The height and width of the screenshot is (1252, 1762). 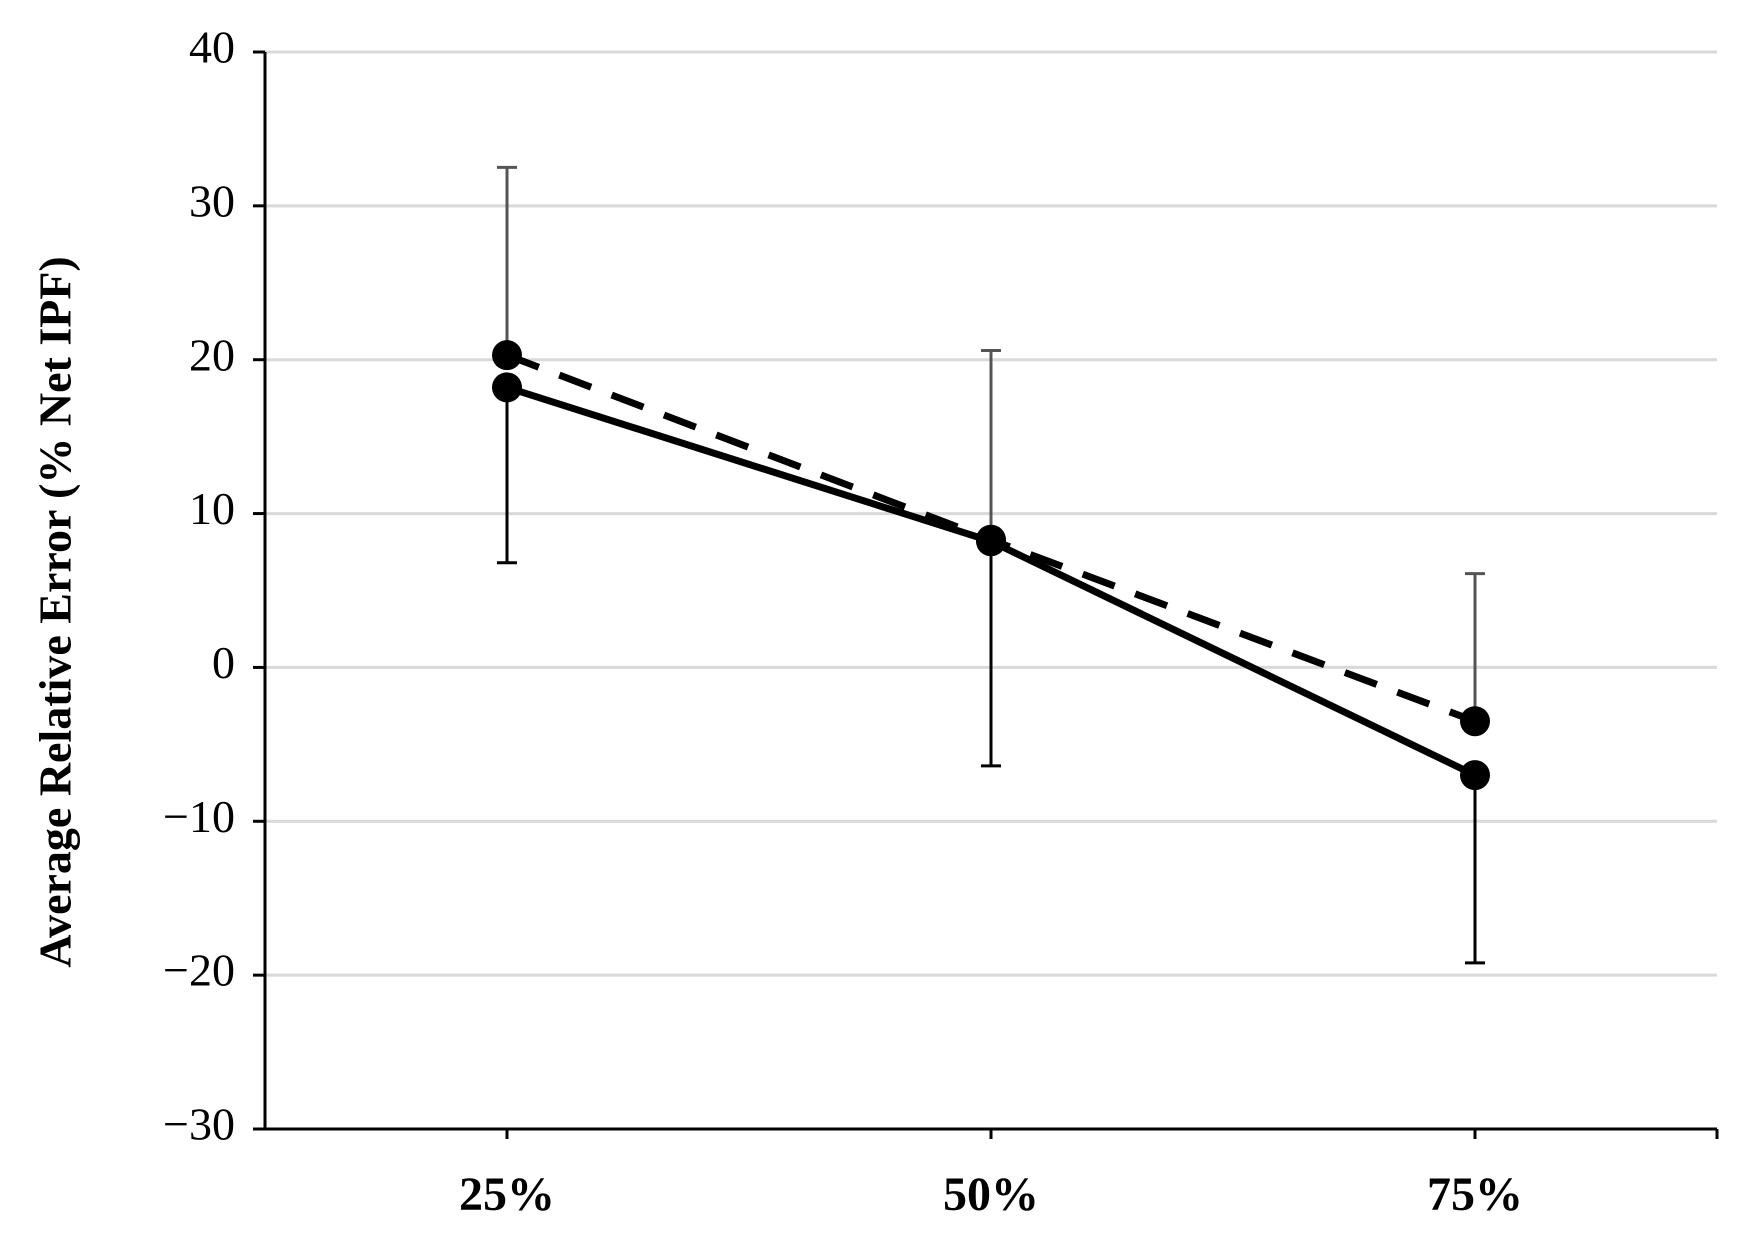 I want to click on x-tick-label: 75%, so click(x=1475, y=1194).